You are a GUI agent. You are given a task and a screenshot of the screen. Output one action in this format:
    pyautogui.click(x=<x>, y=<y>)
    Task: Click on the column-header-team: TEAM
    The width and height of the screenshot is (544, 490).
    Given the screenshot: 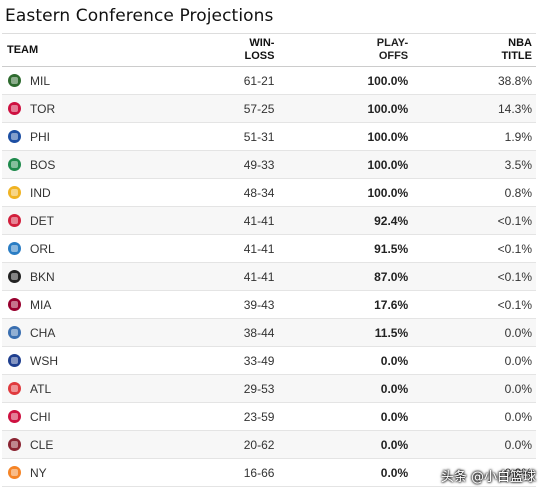 What is the action you would take?
    pyautogui.click(x=112, y=50)
    